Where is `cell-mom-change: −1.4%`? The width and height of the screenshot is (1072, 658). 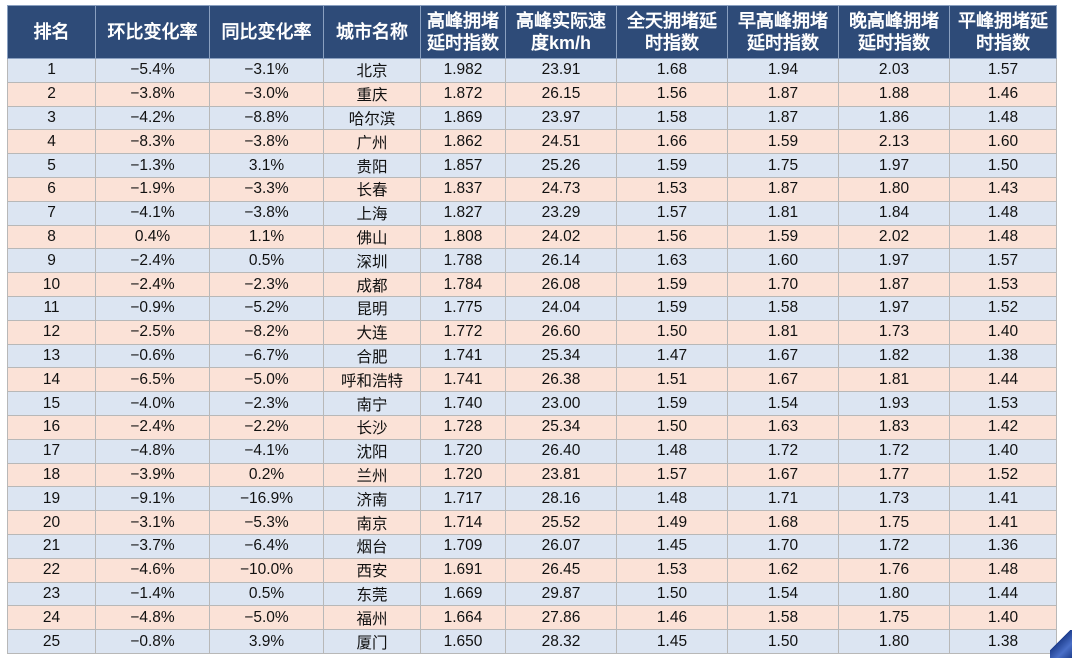 cell-mom-change: −1.4% is located at coordinates (152, 594).